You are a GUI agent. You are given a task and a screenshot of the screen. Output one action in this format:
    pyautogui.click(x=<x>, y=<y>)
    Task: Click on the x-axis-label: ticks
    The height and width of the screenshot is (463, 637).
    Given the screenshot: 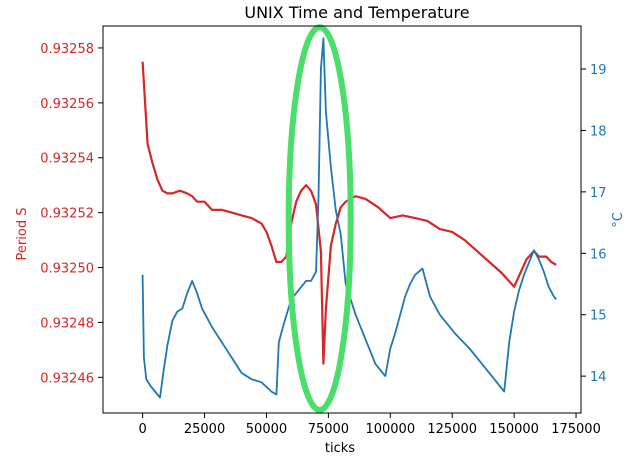 What is the action you would take?
    pyautogui.click(x=340, y=448)
    